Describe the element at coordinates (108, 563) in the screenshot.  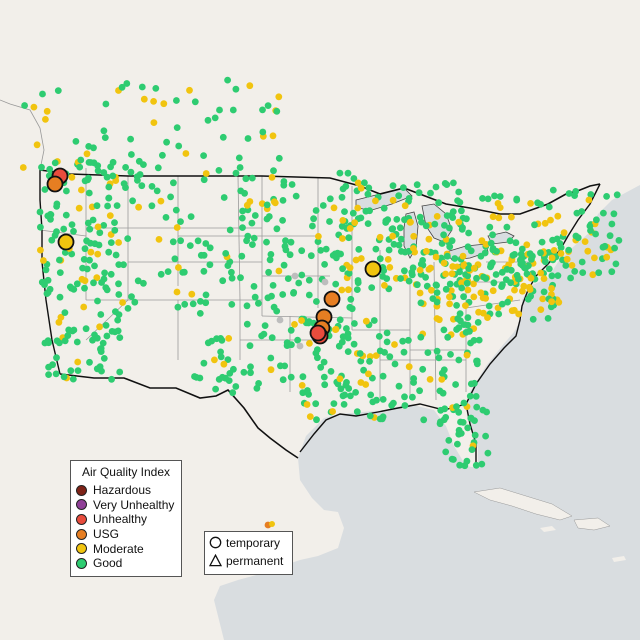
I see `legend-label: Good` at that location.